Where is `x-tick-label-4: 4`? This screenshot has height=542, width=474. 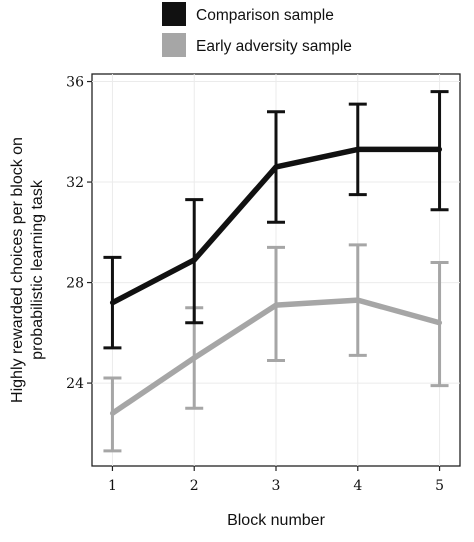 x-tick-label-4: 4 is located at coordinates (357, 486).